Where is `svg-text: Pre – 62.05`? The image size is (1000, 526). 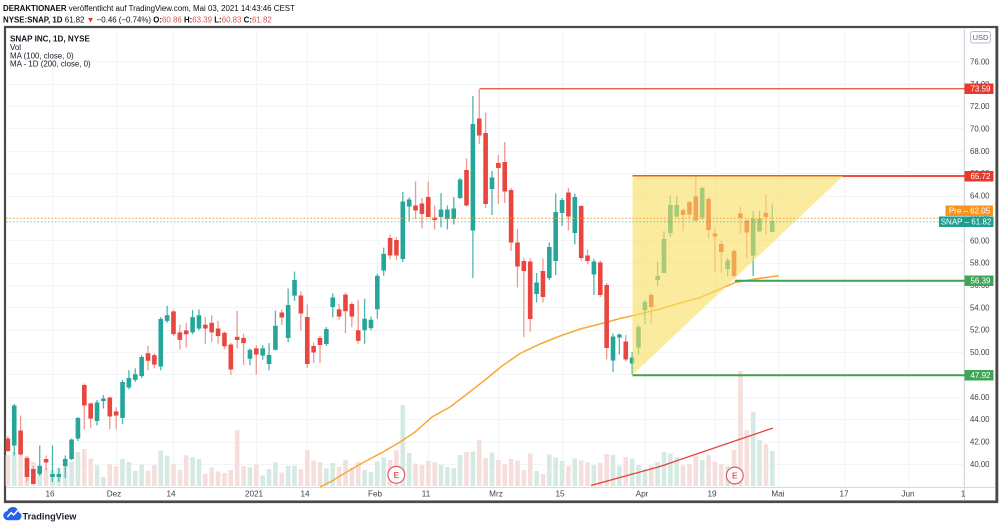
svg-text: Pre – 62.05 is located at coordinates (970, 211).